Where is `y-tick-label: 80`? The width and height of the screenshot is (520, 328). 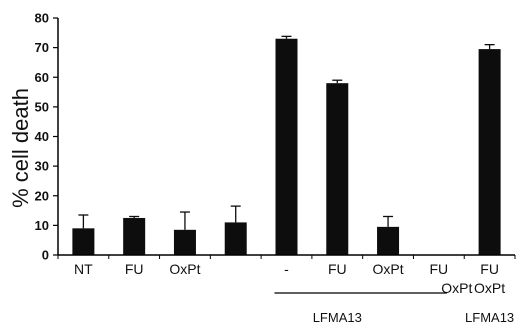 y-tick-label: 80 is located at coordinates (42, 18).